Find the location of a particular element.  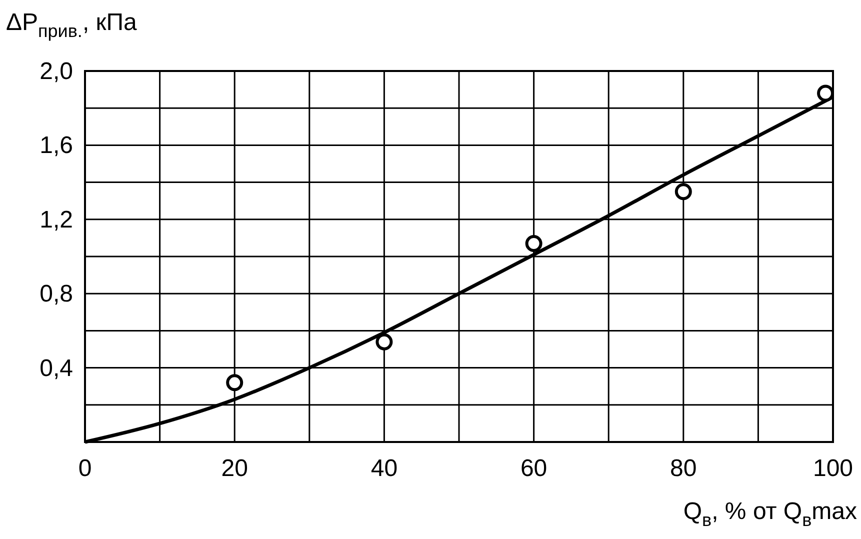

y-axis-title: ΔP$_{прив.}$, кПа is located at coordinates (72, 25).